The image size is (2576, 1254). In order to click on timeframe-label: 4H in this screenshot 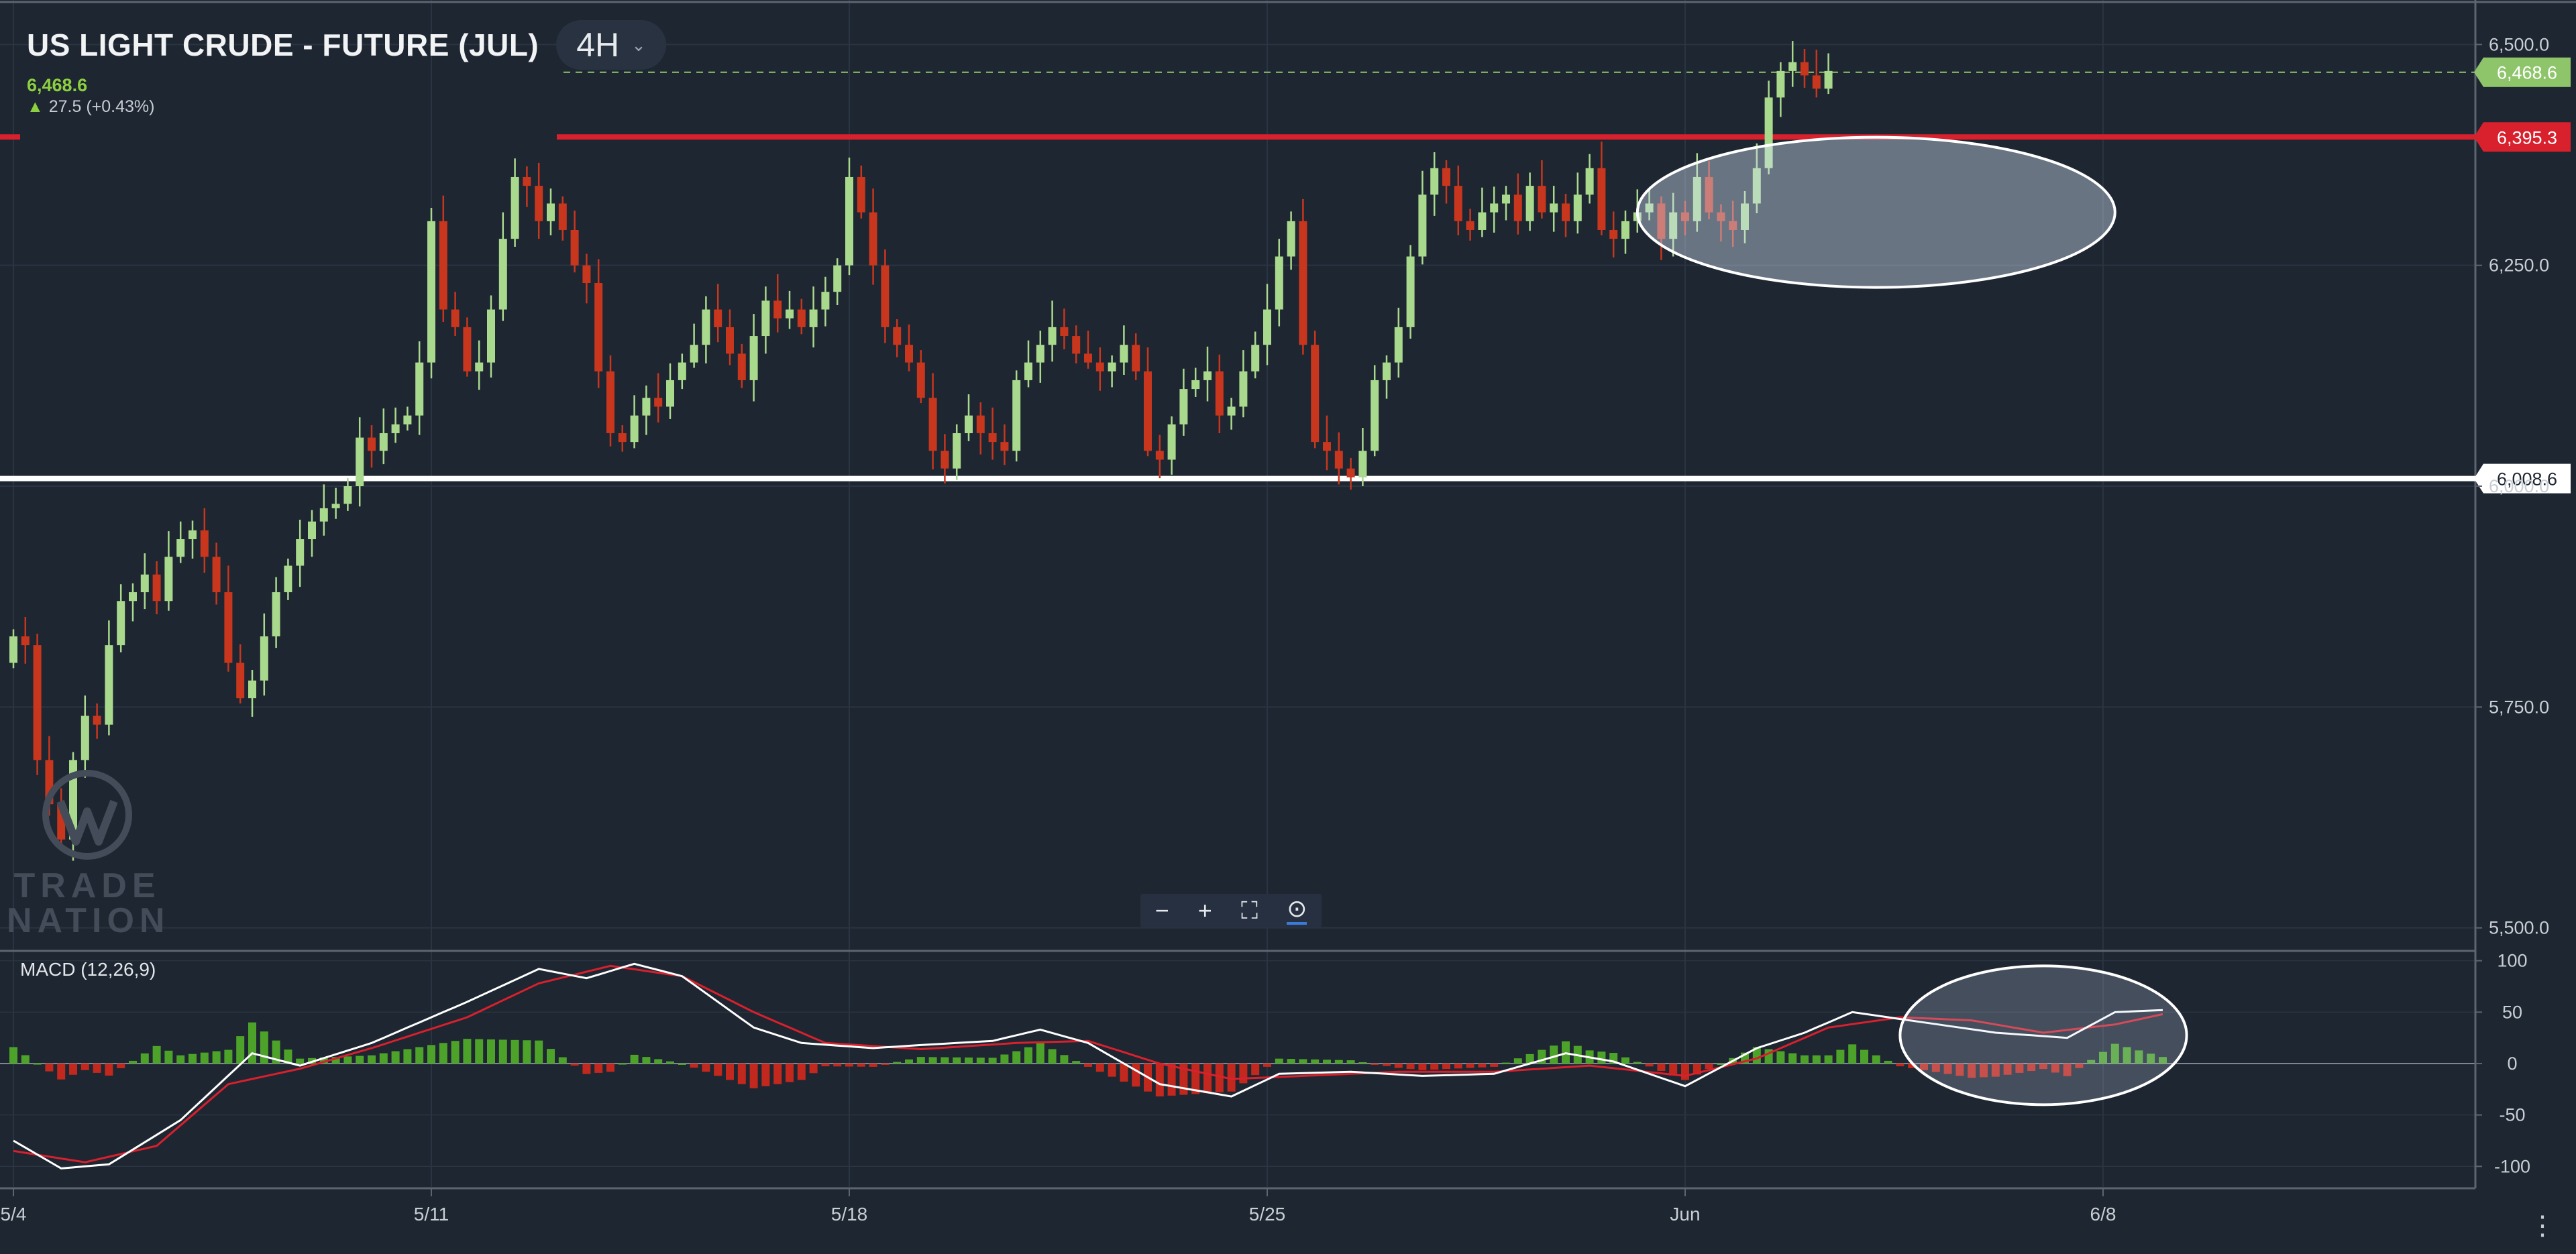, I will do `click(598, 45)`.